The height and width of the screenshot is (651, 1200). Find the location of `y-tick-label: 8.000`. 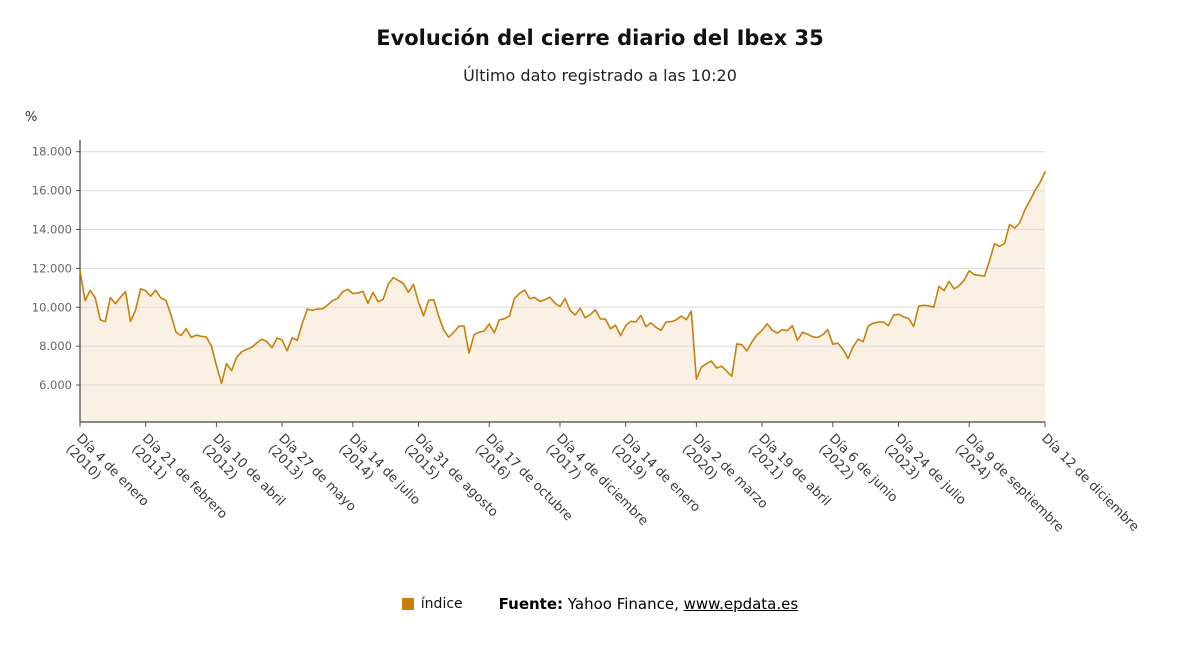

y-tick-label: 8.000 is located at coordinates (55, 346).